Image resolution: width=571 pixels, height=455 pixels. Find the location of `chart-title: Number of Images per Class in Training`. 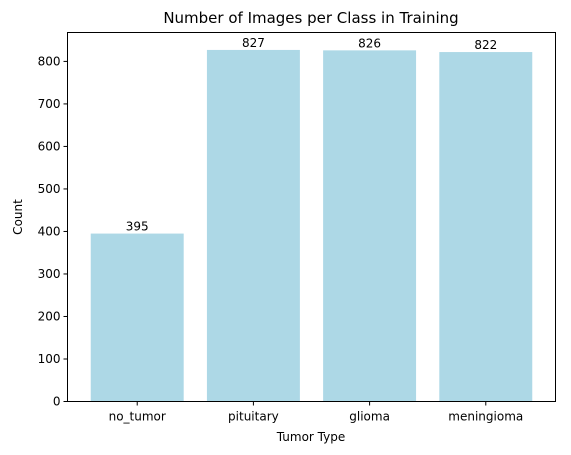

chart-title: Number of Images per Class in Training is located at coordinates (310, 18).